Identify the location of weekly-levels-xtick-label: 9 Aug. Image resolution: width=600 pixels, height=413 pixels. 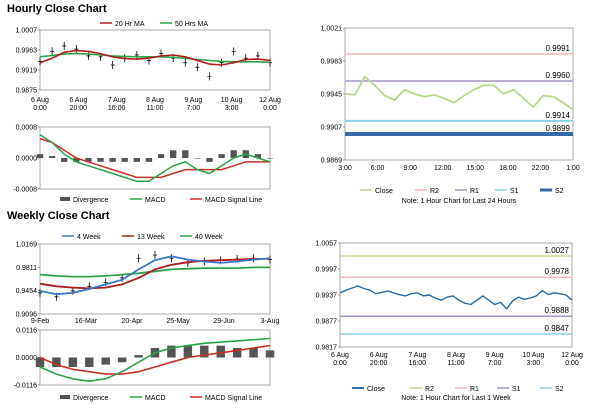
(495, 355).